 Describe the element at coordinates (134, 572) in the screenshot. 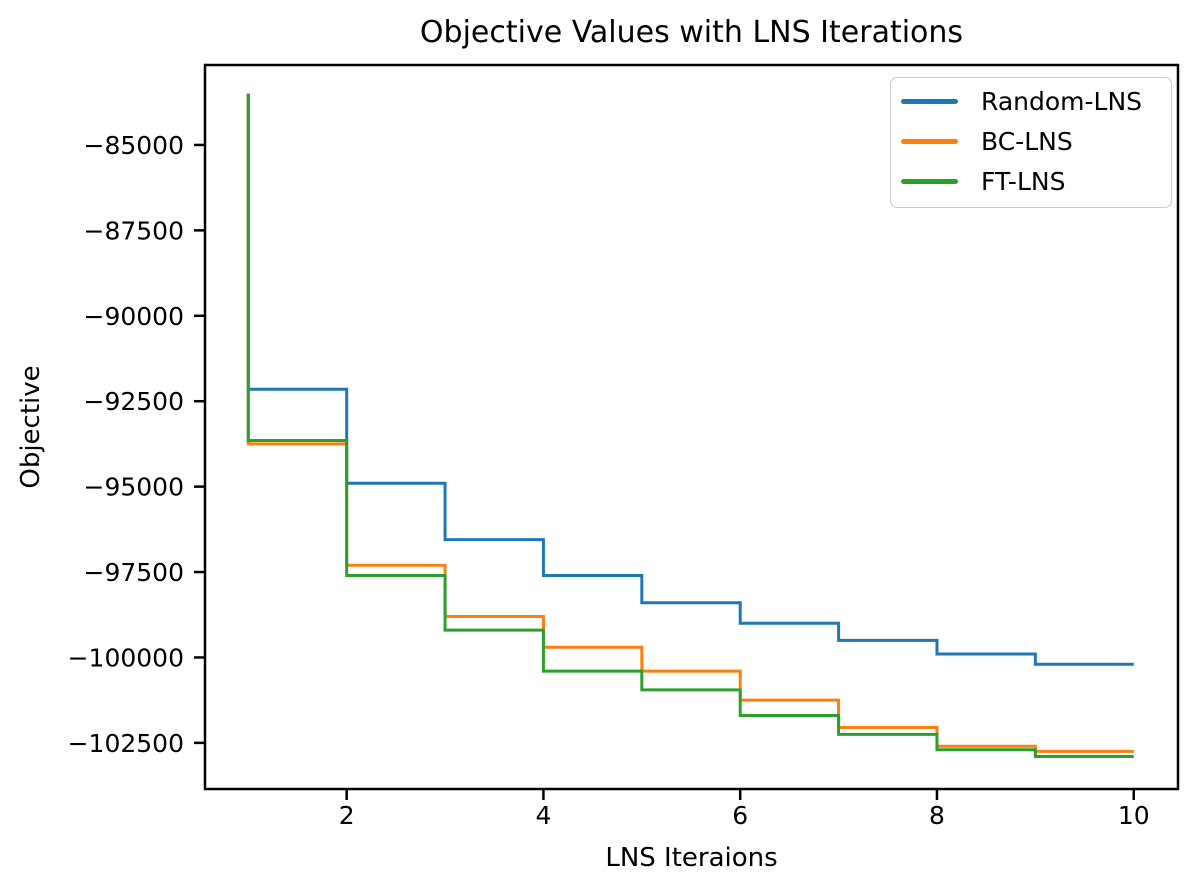

I see `y-tick-label: −97500` at that location.